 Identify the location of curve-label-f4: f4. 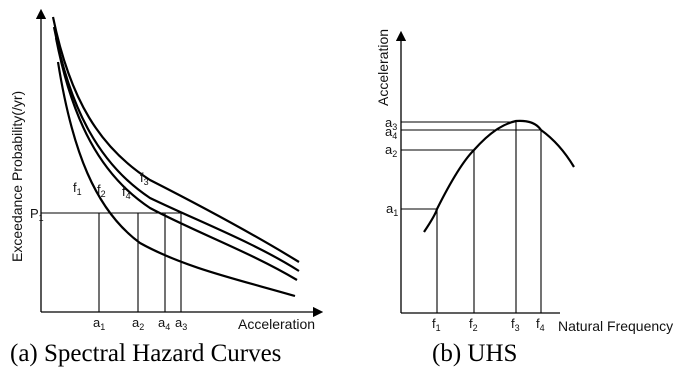
(126, 192).